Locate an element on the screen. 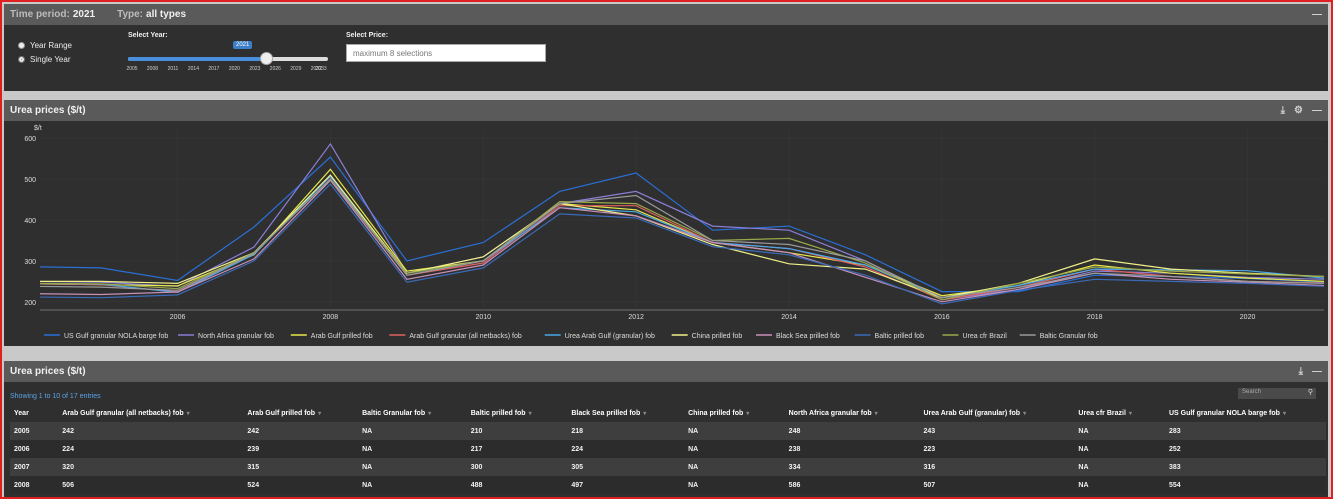  column-header: Urea Arab Gulf (granular) fob ▾ is located at coordinates (996, 413).